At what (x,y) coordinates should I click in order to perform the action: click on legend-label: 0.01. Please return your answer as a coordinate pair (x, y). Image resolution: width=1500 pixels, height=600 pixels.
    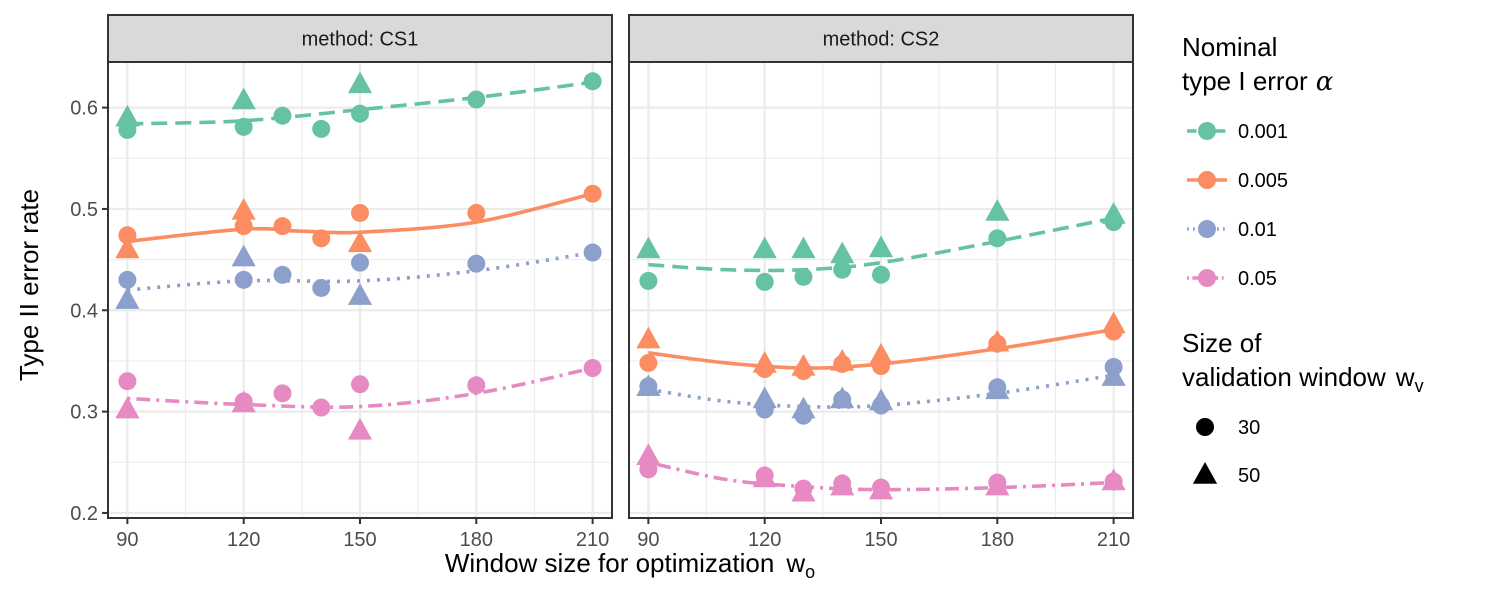
    Looking at the image, I should click on (1257, 230).